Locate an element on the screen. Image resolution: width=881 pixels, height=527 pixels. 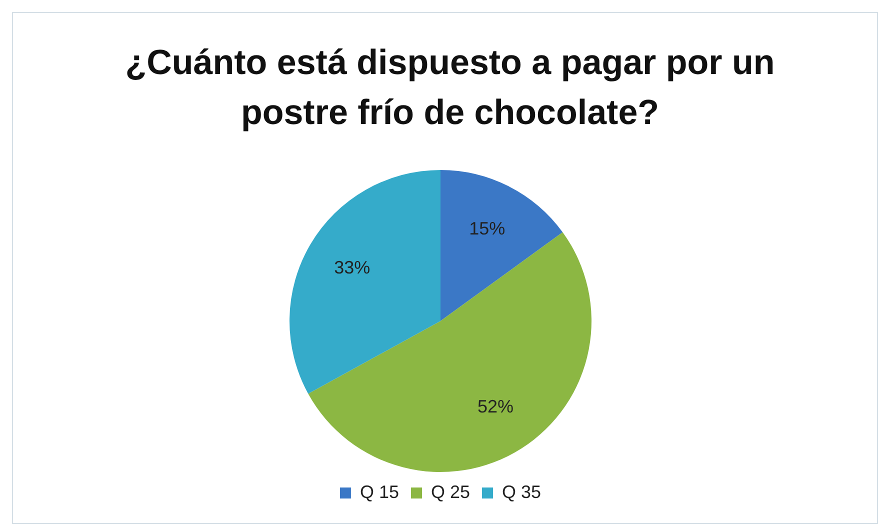
legend-label: Q 35 is located at coordinates (522, 492).